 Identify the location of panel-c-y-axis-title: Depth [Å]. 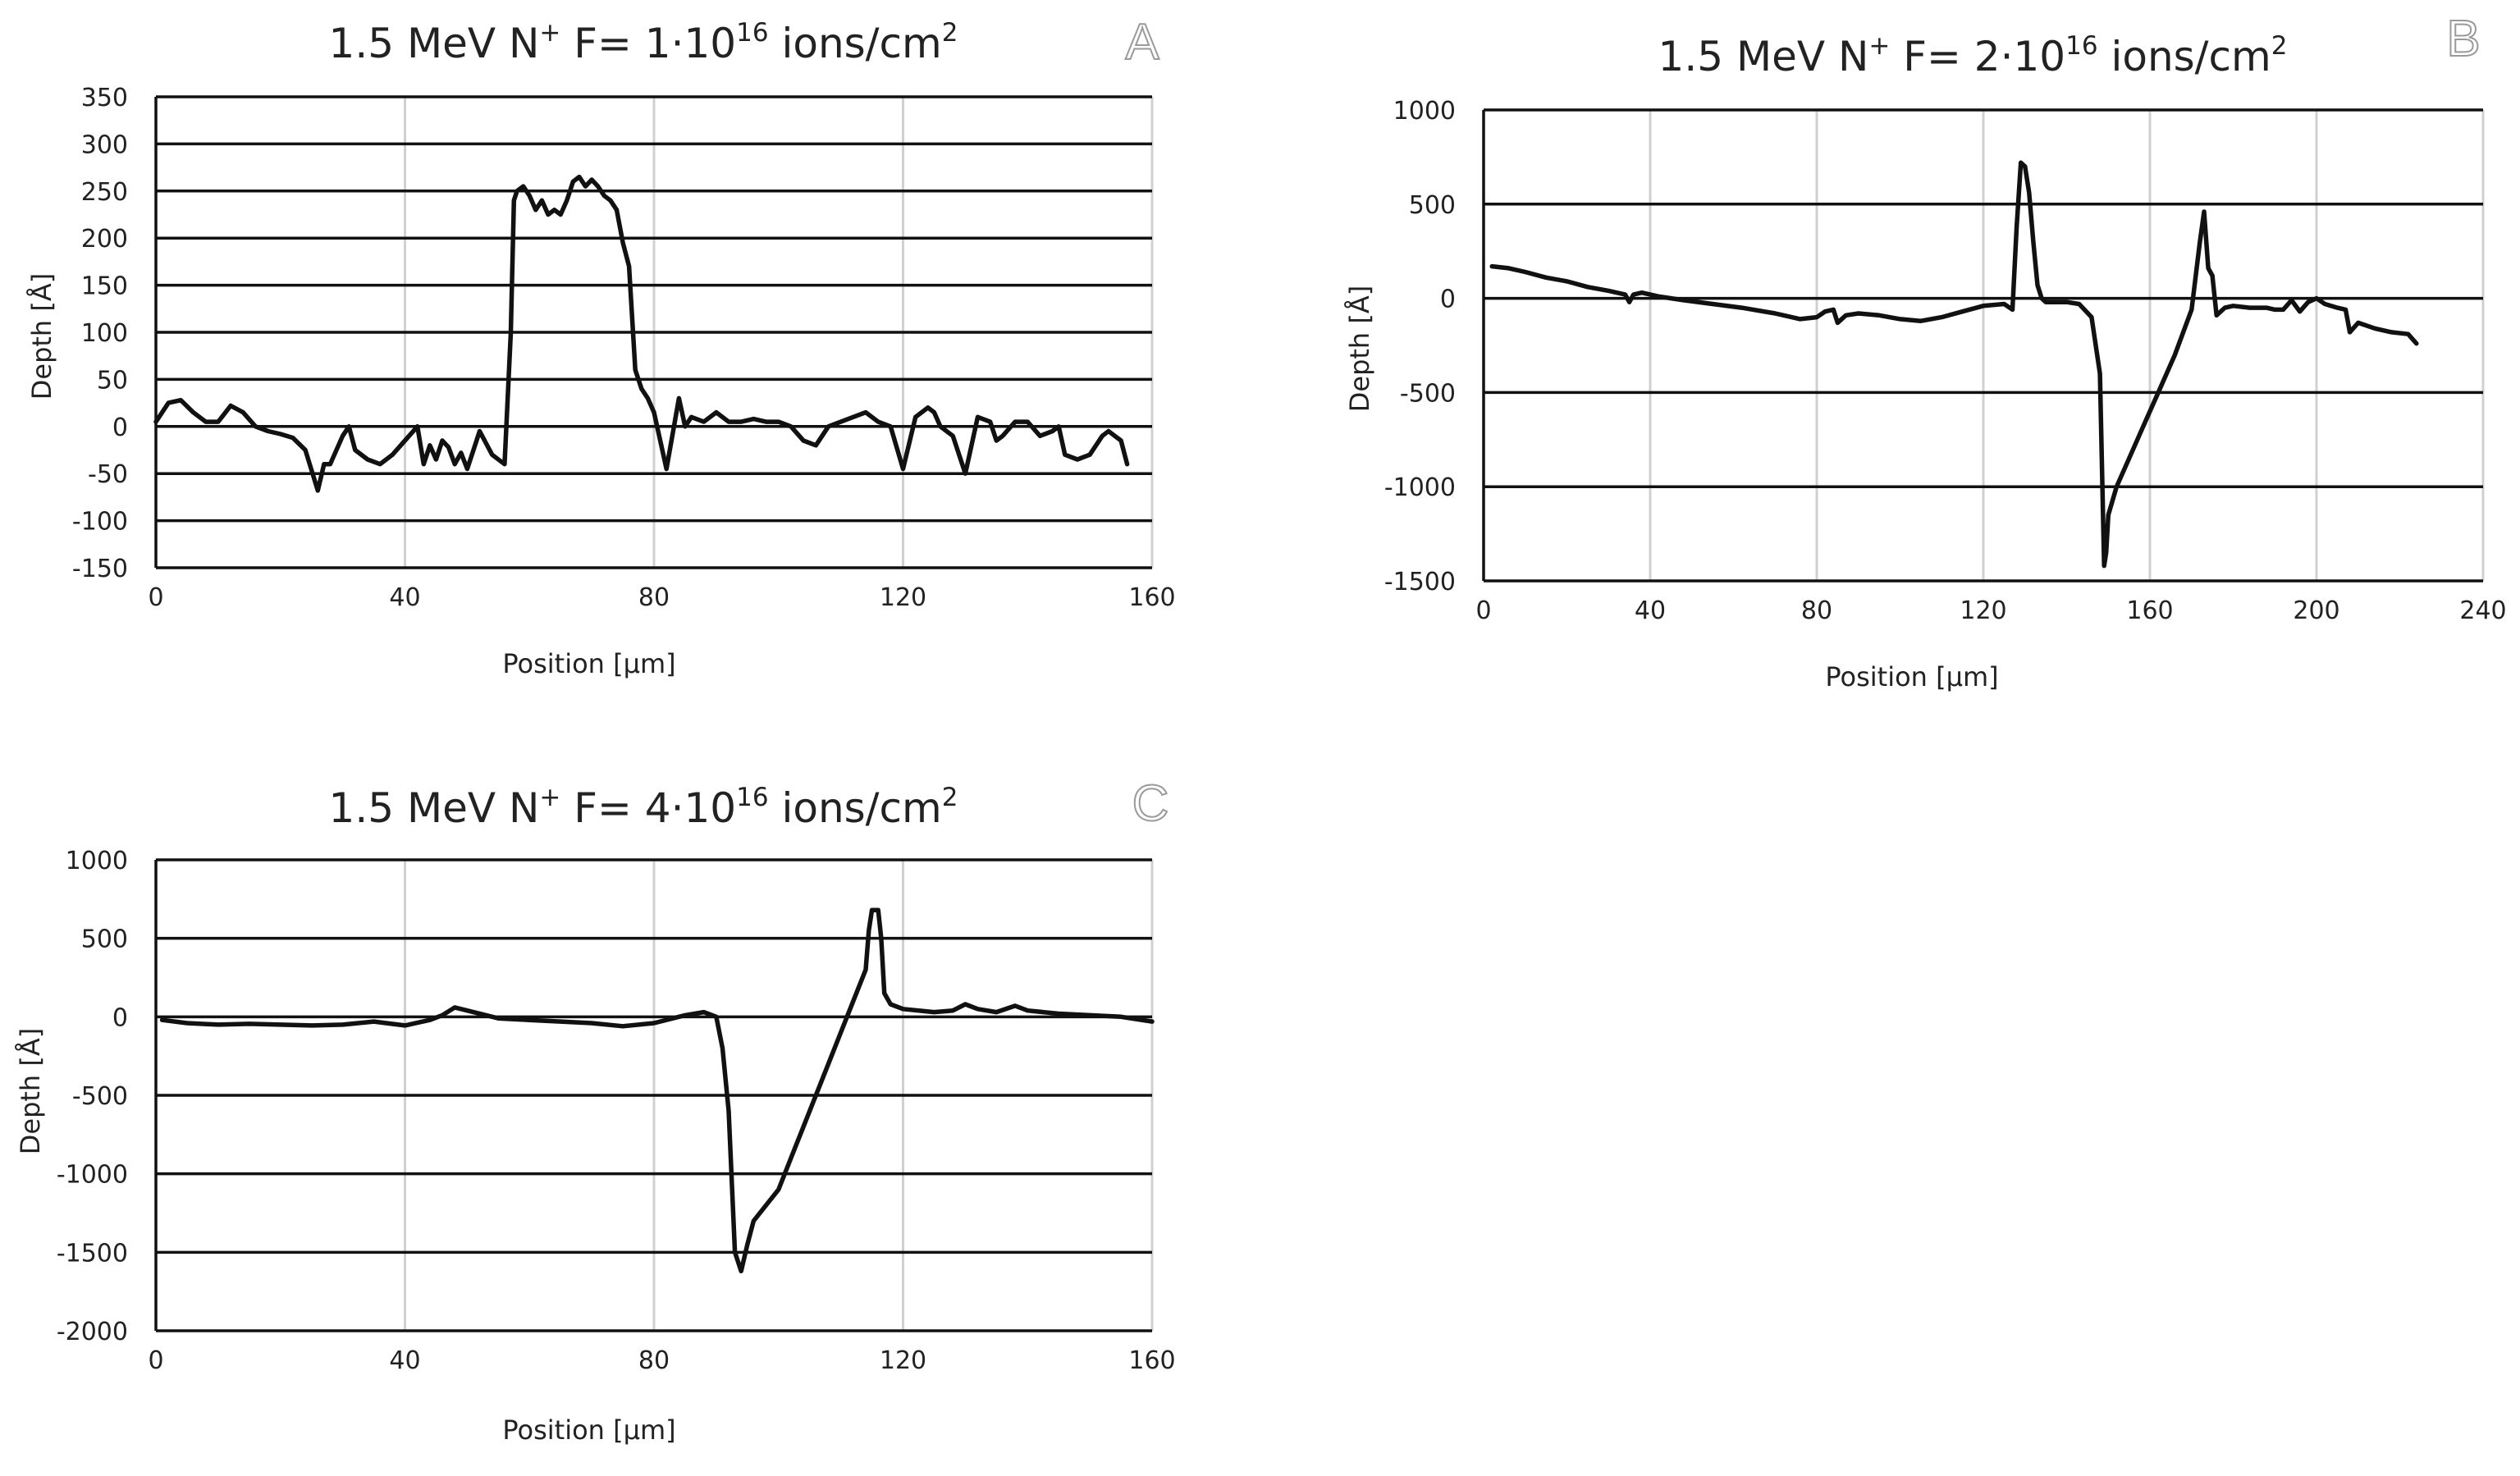
(30, 1091).